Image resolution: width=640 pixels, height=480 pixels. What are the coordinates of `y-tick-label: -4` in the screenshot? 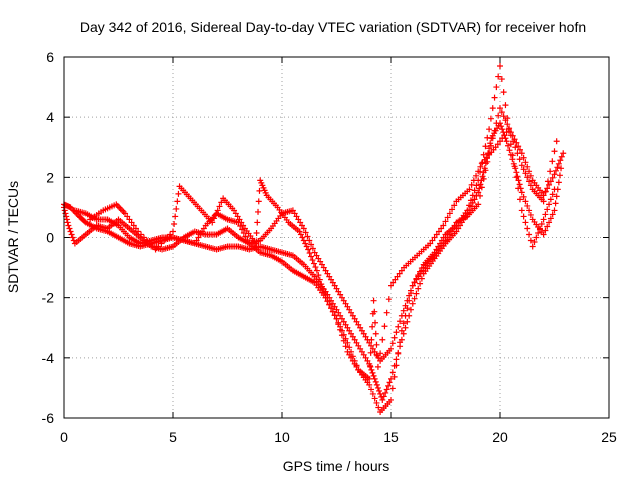 It's located at (48, 358).